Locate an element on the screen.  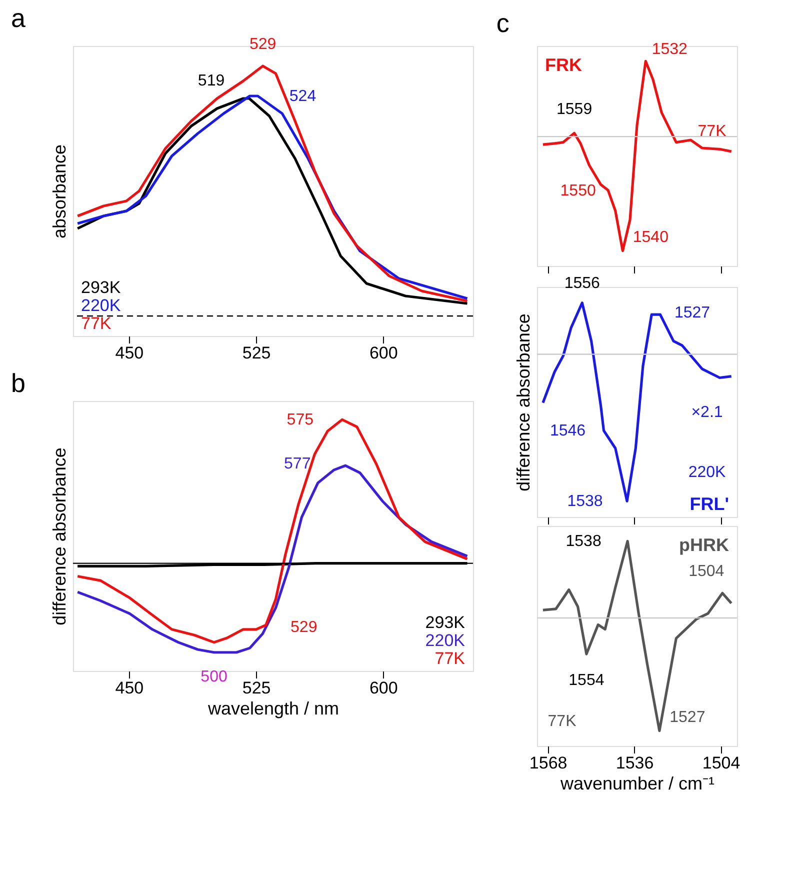
annotation: 1550 is located at coordinates (578, 191).